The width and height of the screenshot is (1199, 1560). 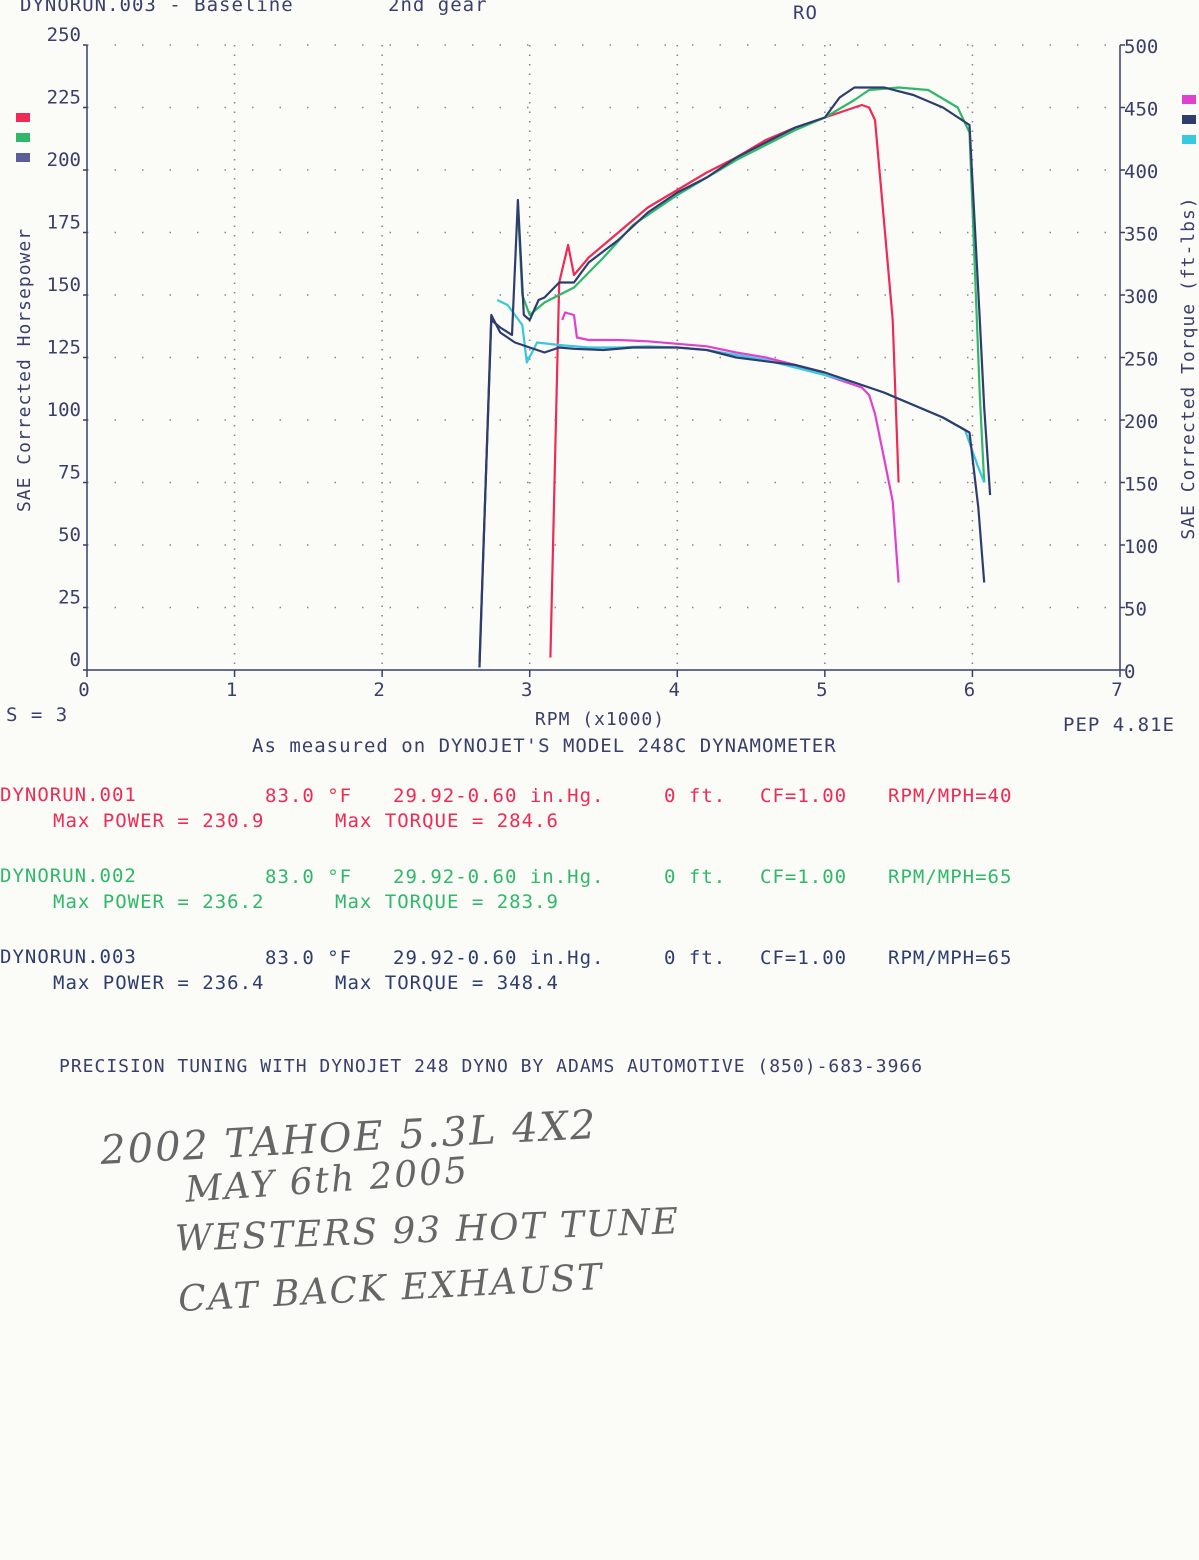 I want to click on y-tick-labels: 0 25 50 75 100 125 150 175 200 225 250, so click(x=67, y=347).